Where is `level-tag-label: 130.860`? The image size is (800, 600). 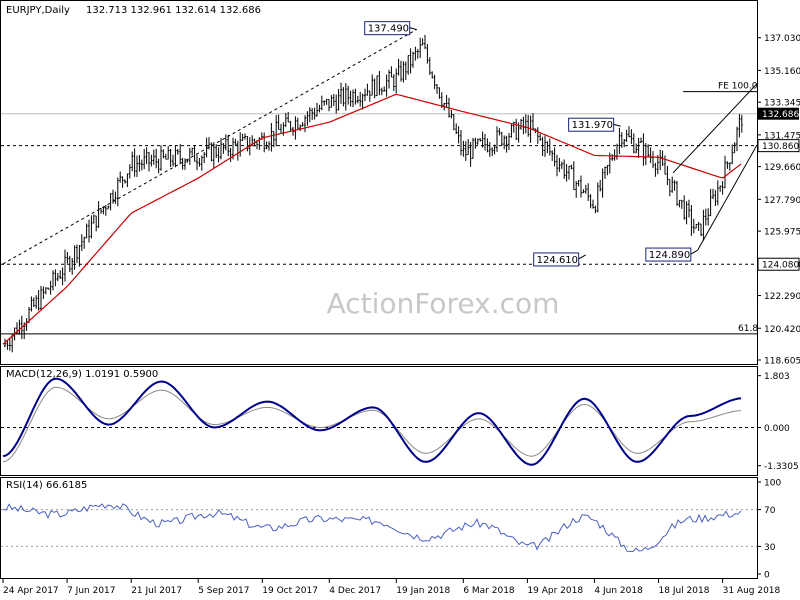 level-tag-label: 130.860 is located at coordinates (780, 147).